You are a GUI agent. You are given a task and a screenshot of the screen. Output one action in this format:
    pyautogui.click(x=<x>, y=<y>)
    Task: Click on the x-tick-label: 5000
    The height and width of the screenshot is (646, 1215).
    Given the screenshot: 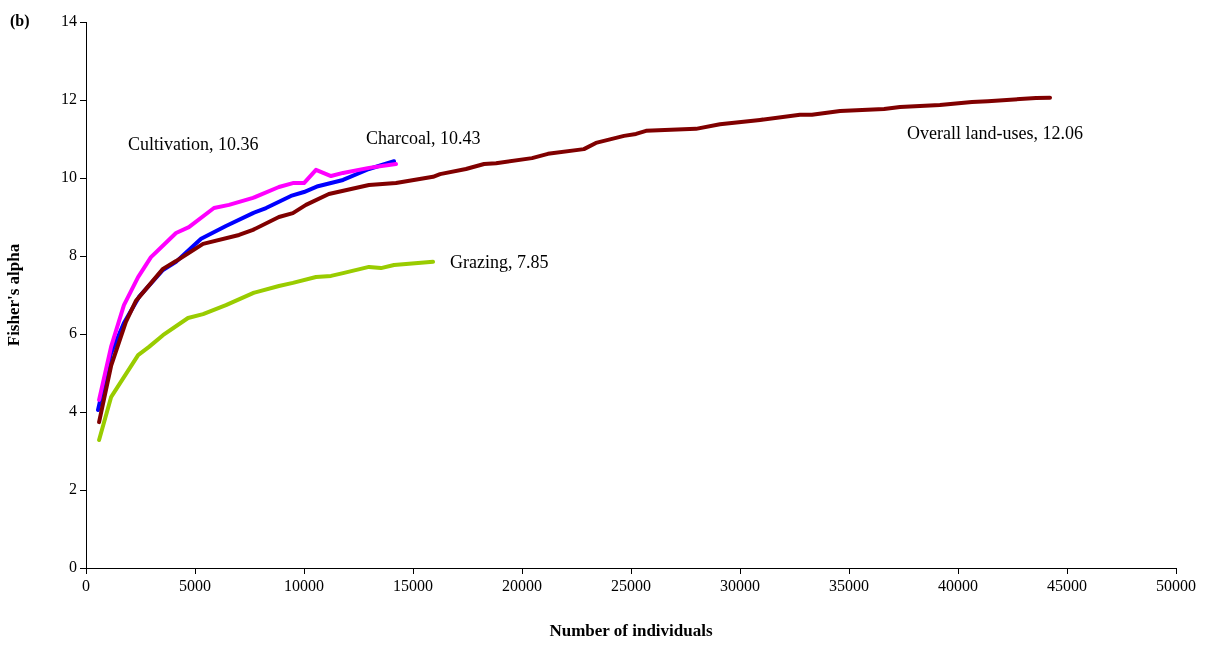 What is the action you would take?
    pyautogui.click(x=195, y=585)
    